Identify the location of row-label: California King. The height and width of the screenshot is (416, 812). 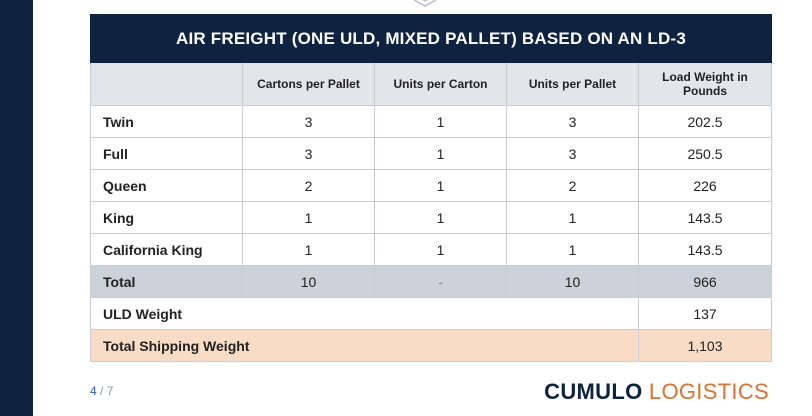
(166, 249).